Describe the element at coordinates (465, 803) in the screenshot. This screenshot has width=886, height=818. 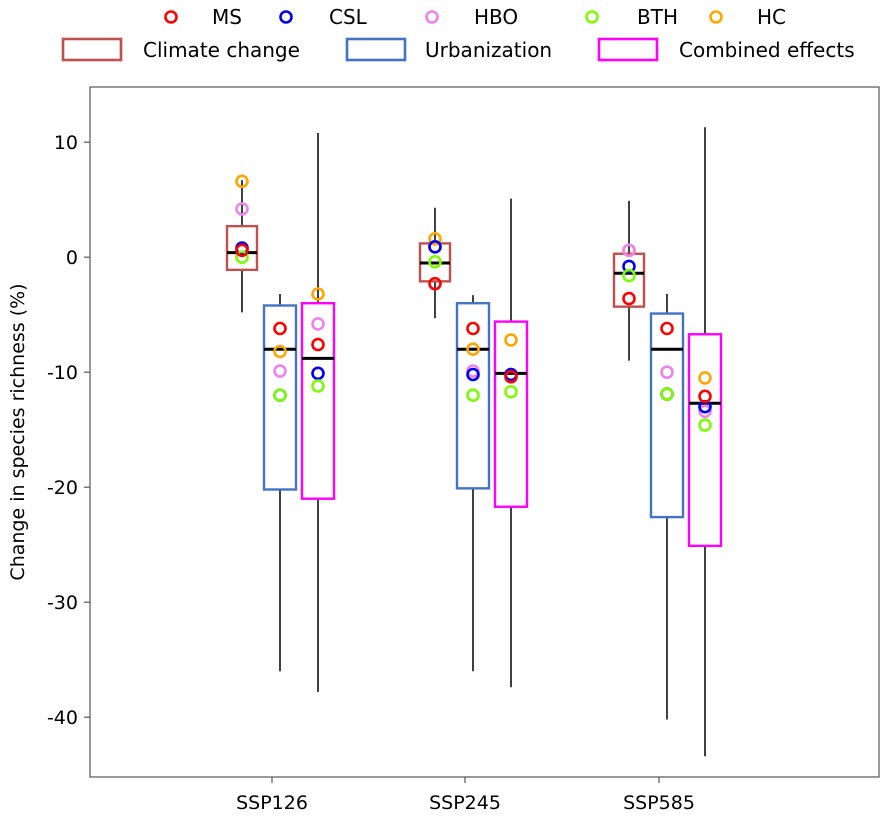
I see `x-tick-label: SSP245` at that location.